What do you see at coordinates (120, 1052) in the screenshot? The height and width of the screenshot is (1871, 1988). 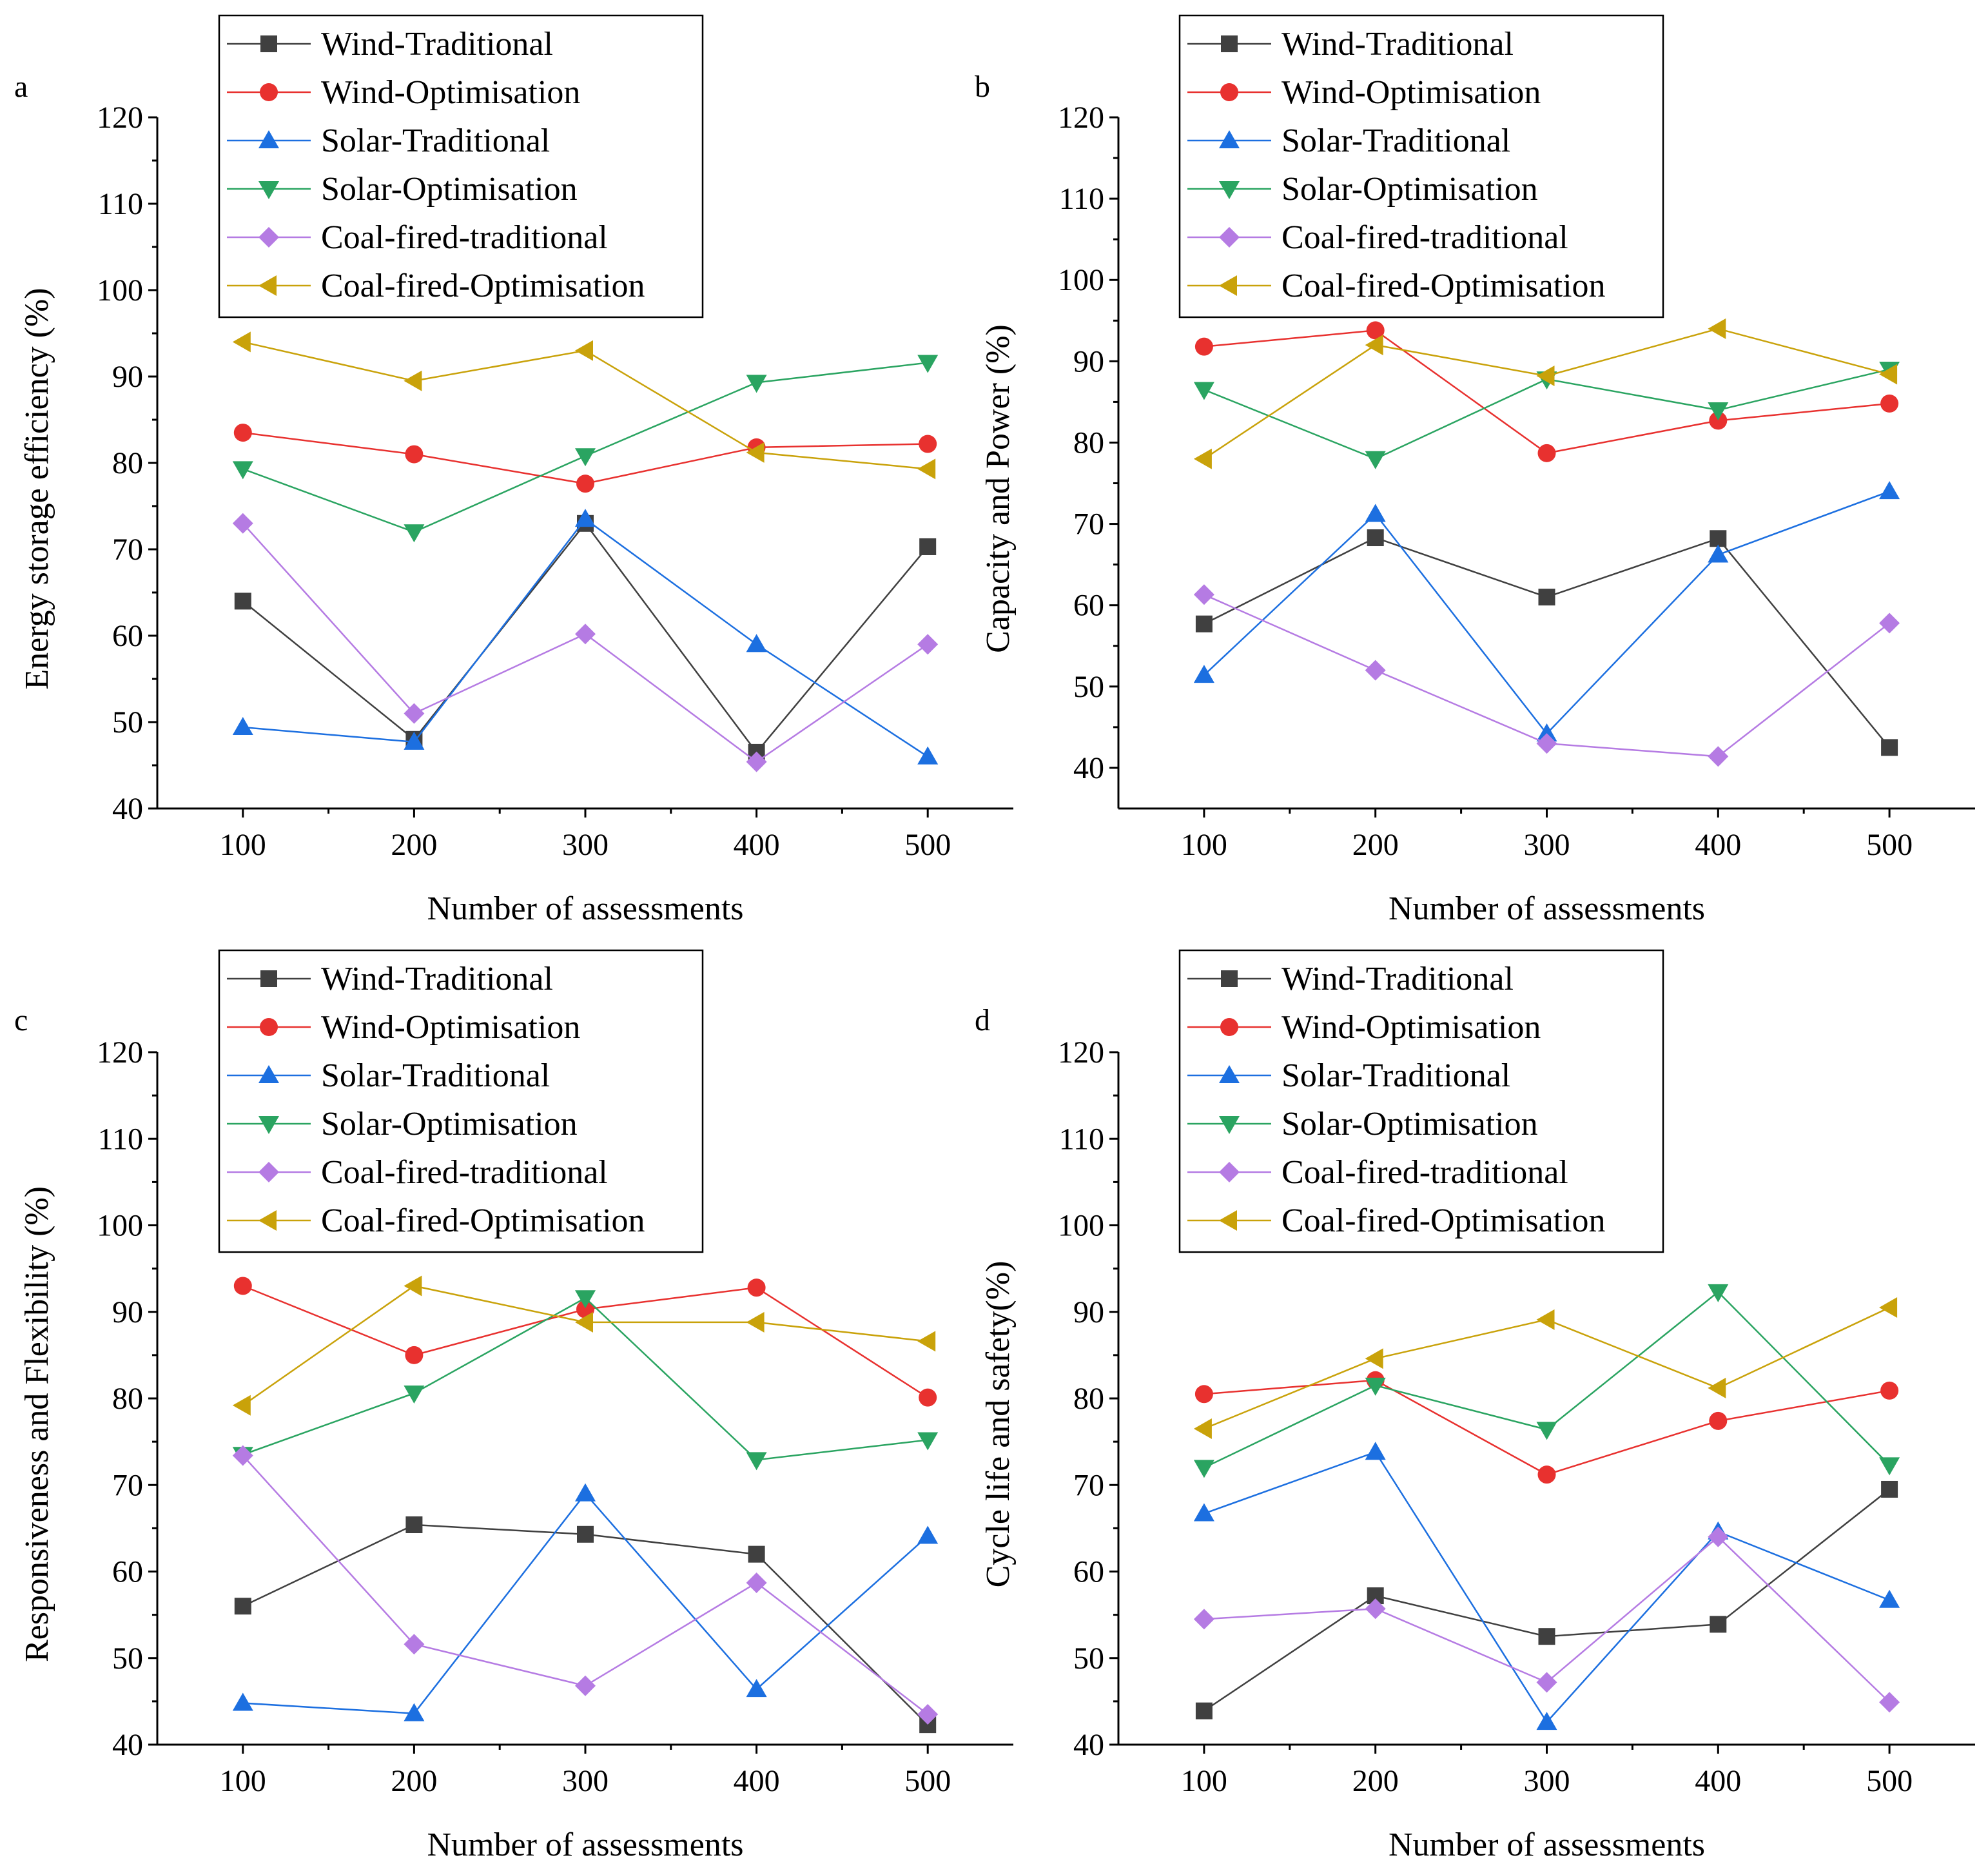 I see `y-tick-label: 120` at bounding box center [120, 1052].